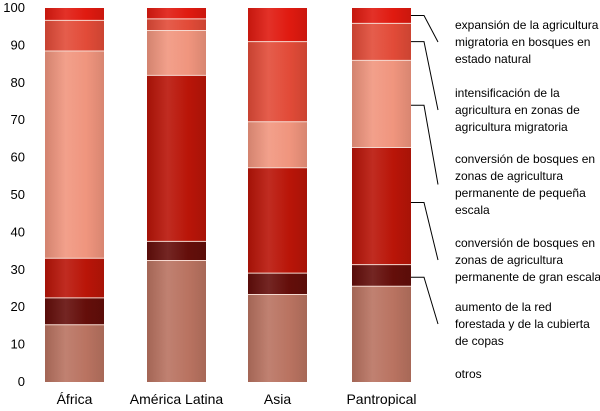  I want to click on y-tick-label: 50, so click(18, 194).